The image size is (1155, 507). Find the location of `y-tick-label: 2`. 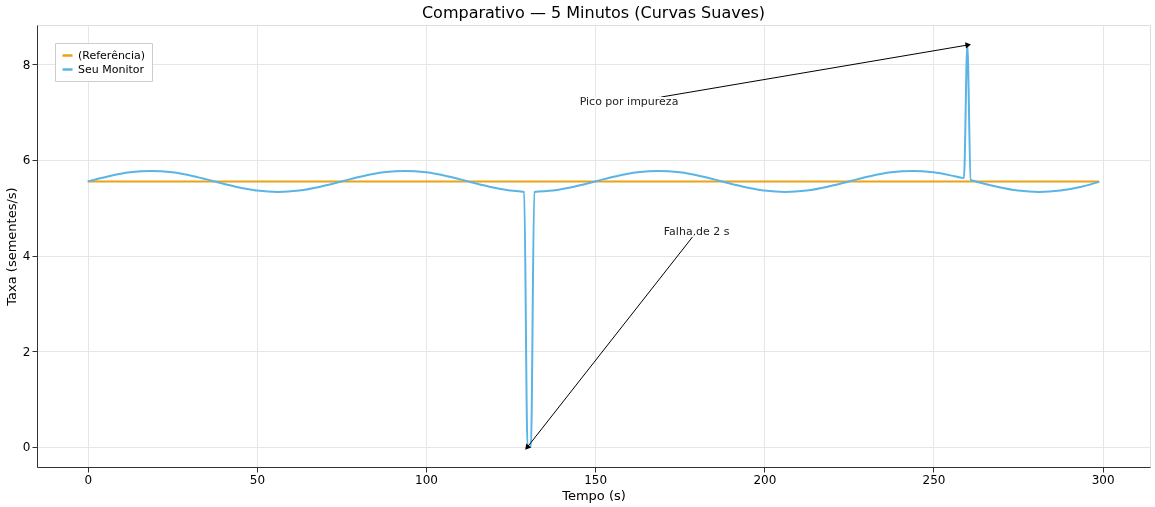

y-tick-label: 2 is located at coordinates (26, 351).